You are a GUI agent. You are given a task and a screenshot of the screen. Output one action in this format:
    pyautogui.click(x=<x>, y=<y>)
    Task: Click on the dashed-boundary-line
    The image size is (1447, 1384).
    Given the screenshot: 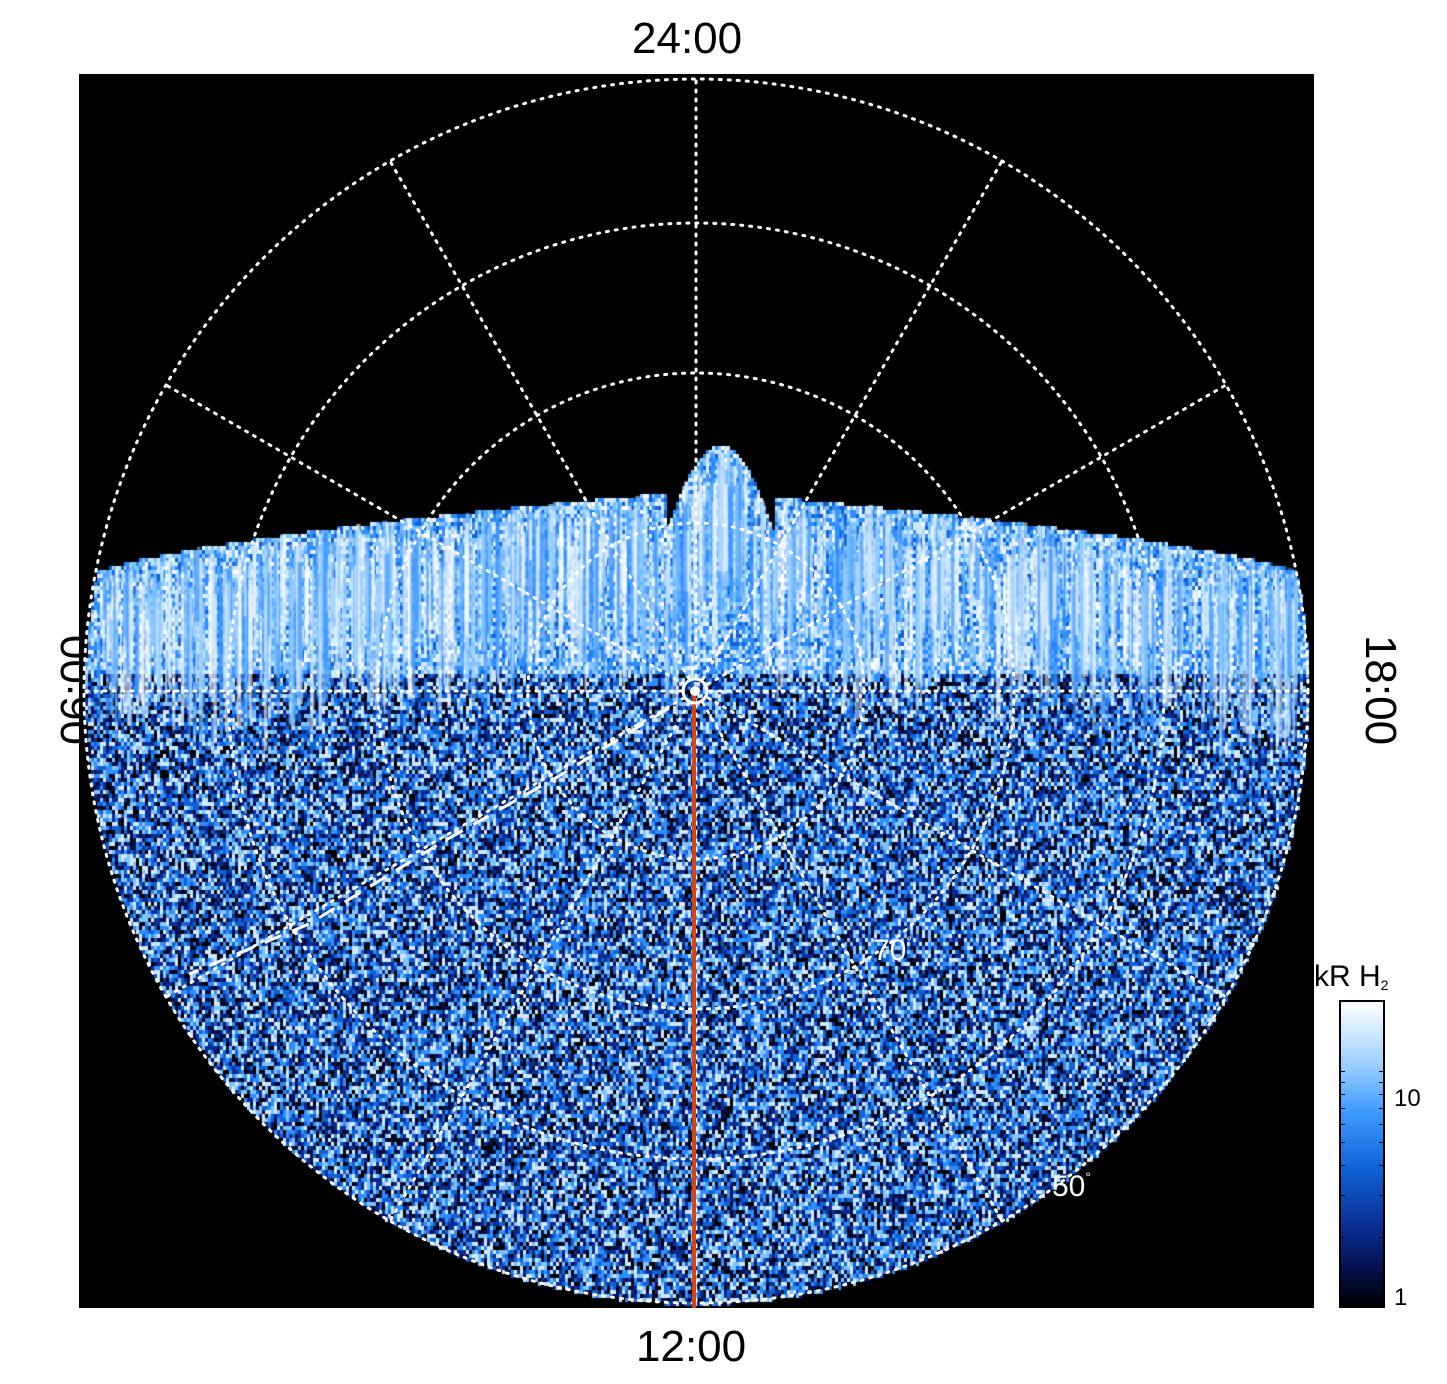 What is the action you would take?
    pyautogui.click(x=429, y=841)
    